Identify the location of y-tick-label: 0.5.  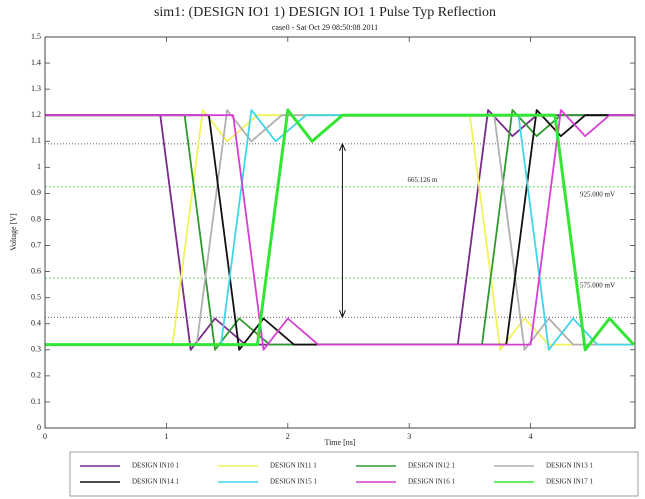
(36, 296).